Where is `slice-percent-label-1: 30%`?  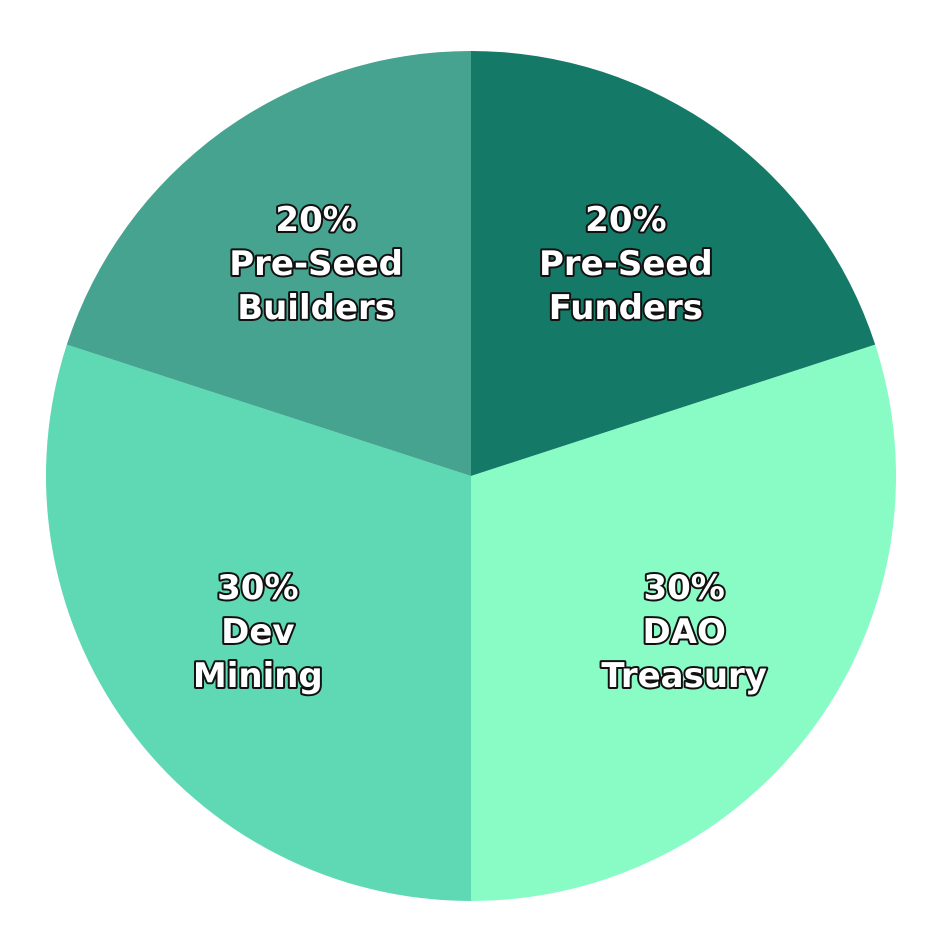 slice-percent-label-1: 30% is located at coordinates (683, 588).